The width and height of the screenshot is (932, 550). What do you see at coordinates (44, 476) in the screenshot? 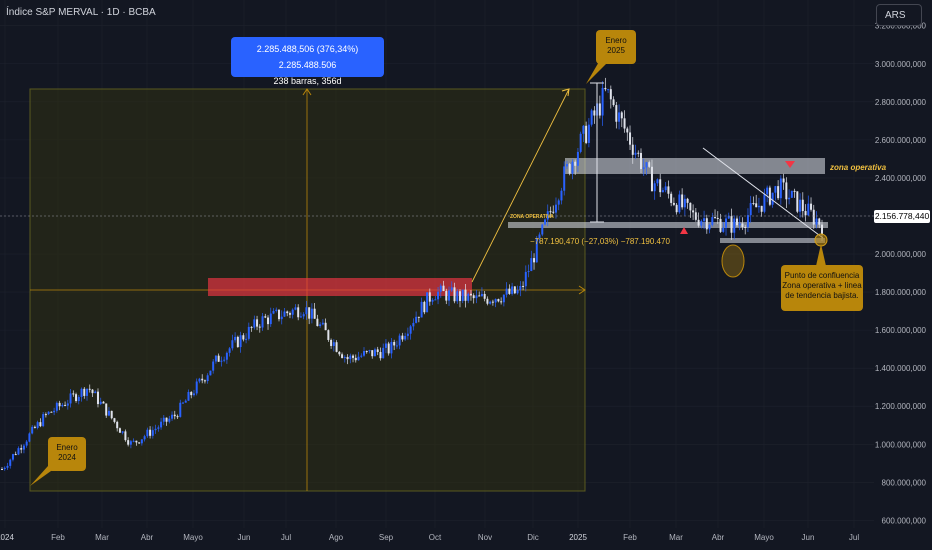
I see `callout-enero-2024-pointer` at bounding box center [44, 476].